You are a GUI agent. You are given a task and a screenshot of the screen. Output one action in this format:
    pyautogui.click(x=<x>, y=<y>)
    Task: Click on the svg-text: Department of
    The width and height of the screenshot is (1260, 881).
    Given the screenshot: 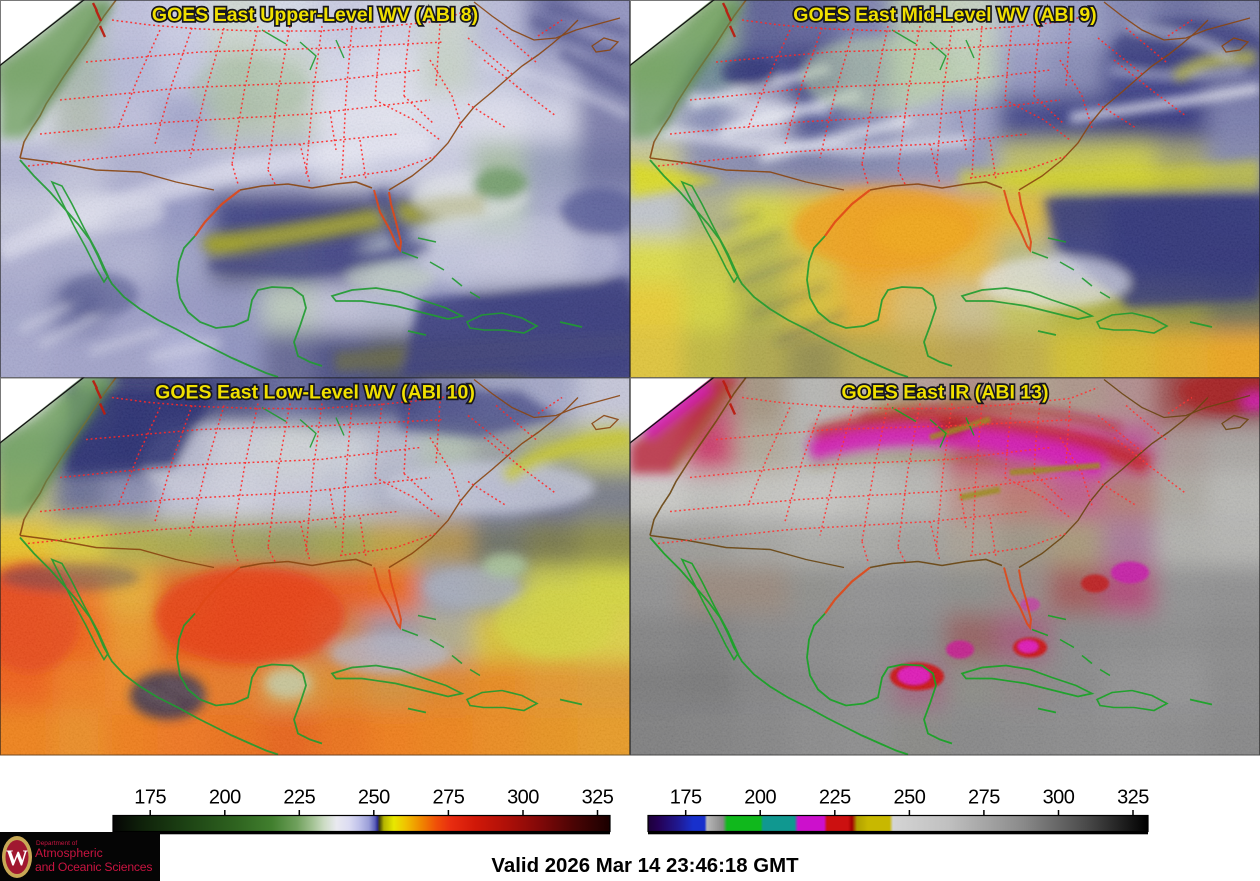 What is the action you would take?
    pyautogui.click(x=56, y=843)
    